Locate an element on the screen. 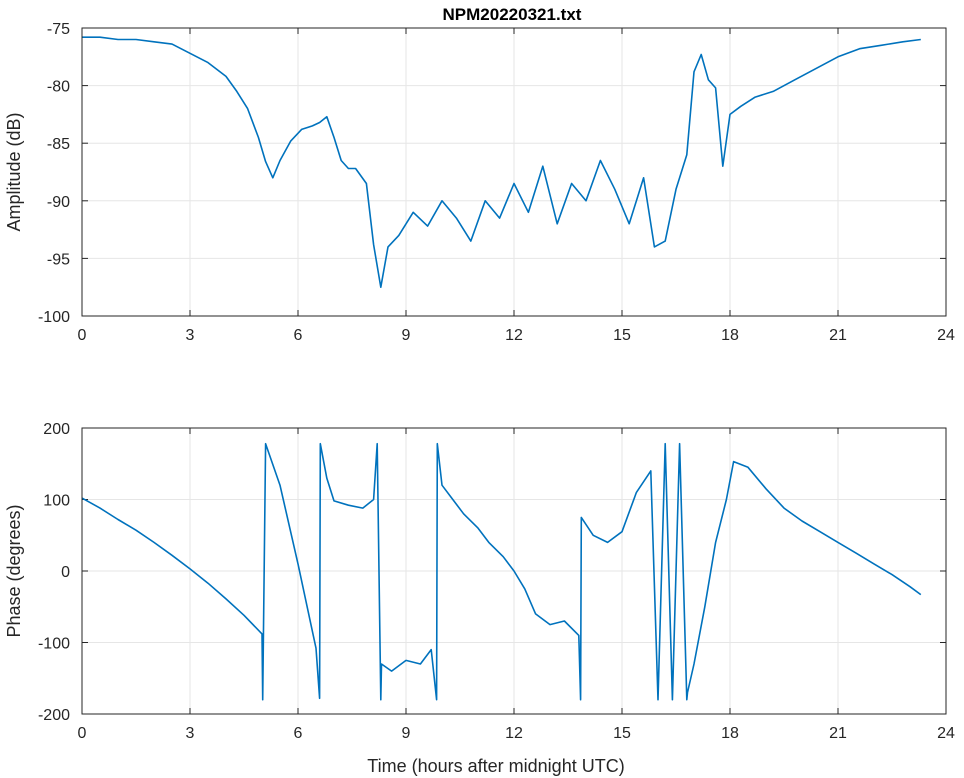 The height and width of the screenshot is (778, 964). phase-x-tick-label: 9 is located at coordinates (406, 733).